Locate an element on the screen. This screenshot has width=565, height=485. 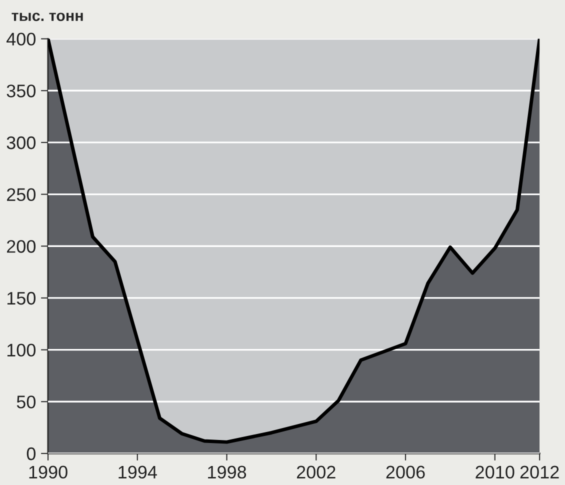
y-tick-label: 100 is located at coordinates (21, 350).